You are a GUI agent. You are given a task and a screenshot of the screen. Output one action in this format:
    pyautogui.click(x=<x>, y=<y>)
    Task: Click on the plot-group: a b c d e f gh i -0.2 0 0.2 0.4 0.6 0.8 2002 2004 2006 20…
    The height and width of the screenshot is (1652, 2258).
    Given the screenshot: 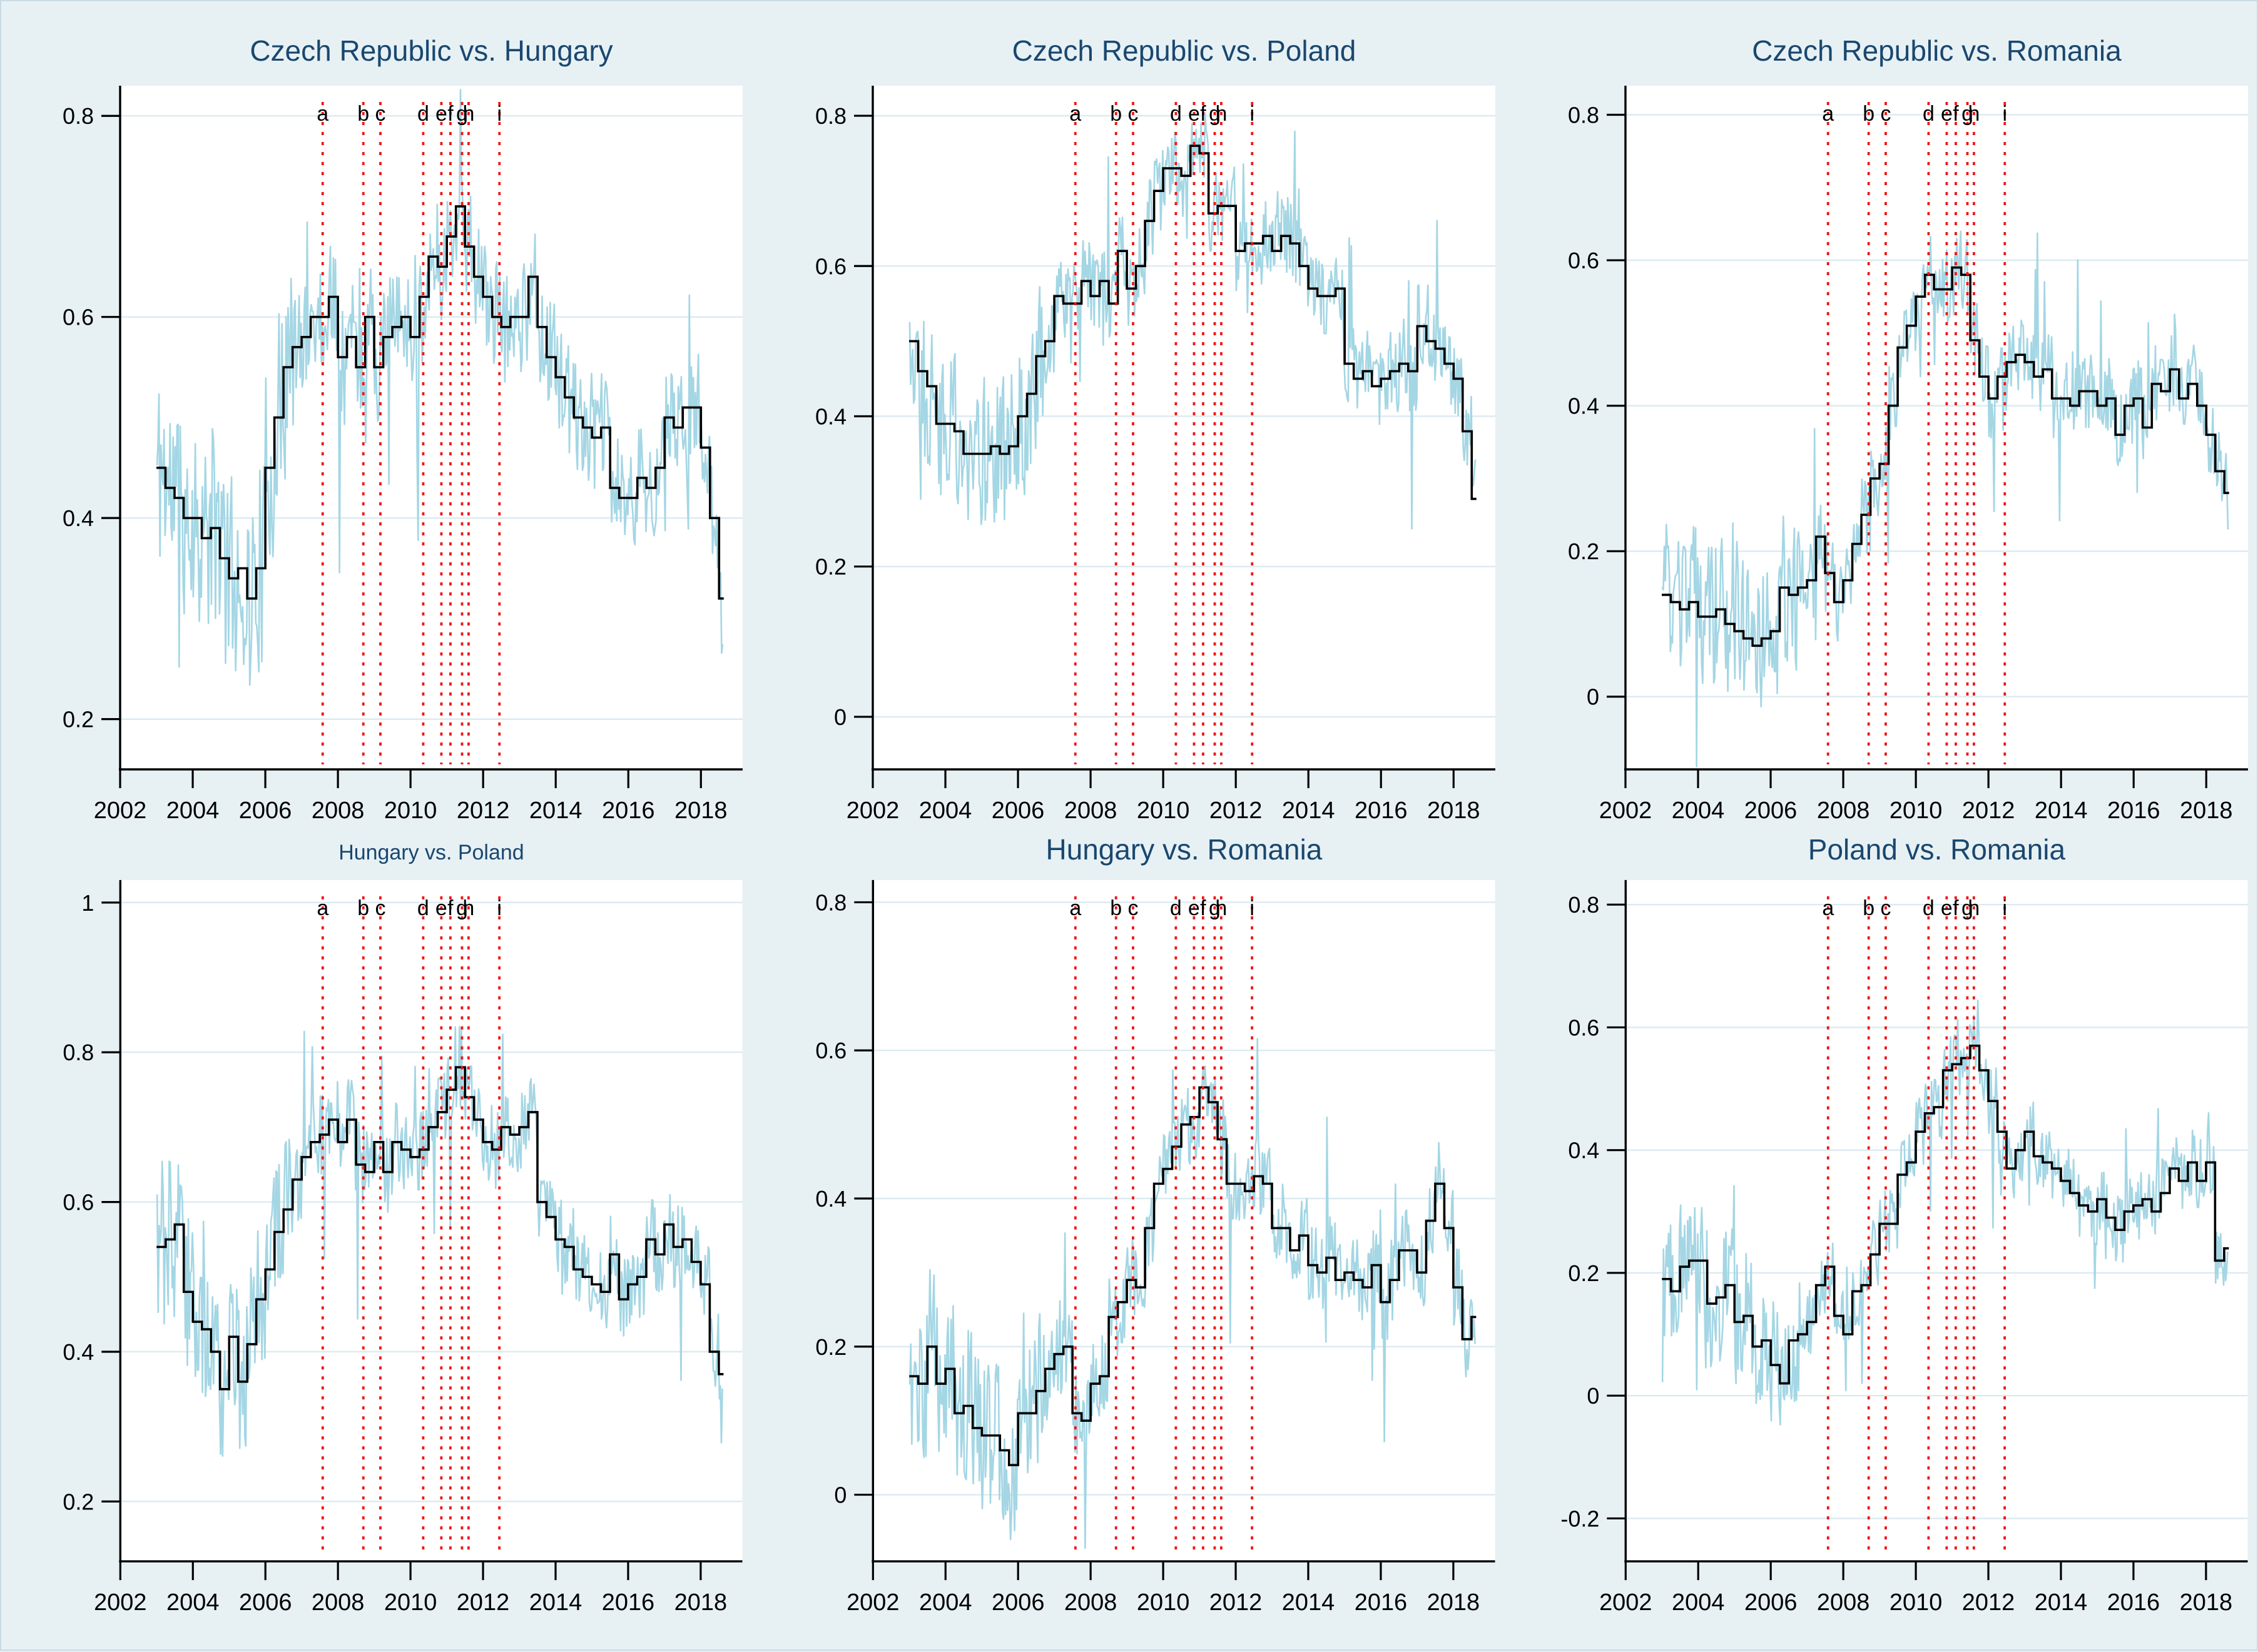 What is the action you would take?
    pyautogui.click(x=1904, y=1248)
    